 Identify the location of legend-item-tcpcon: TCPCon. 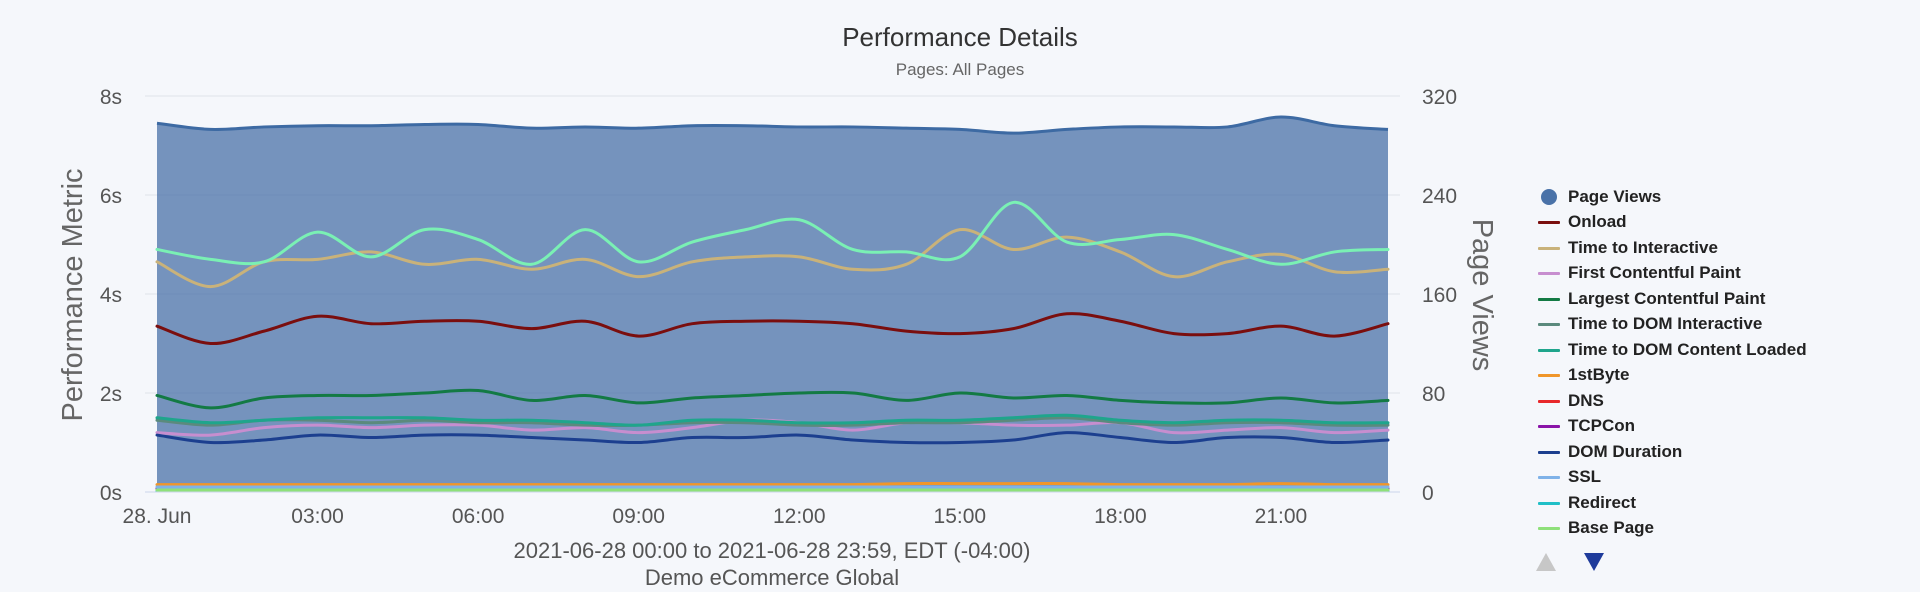
(1671, 427).